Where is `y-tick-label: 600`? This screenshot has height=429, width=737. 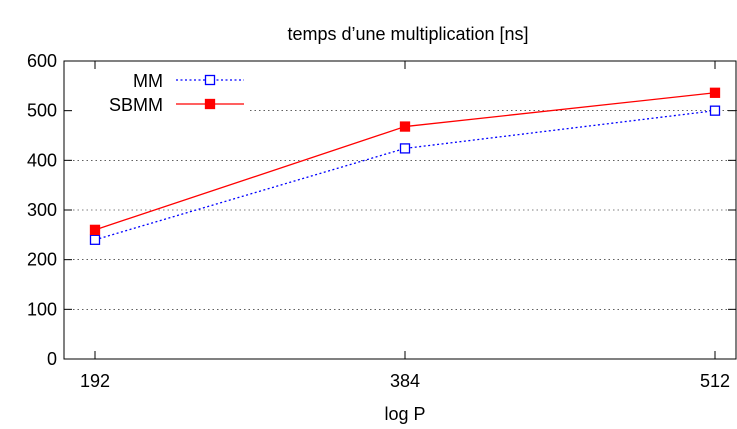 y-tick-label: 600 is located at coordinates (42, 61).